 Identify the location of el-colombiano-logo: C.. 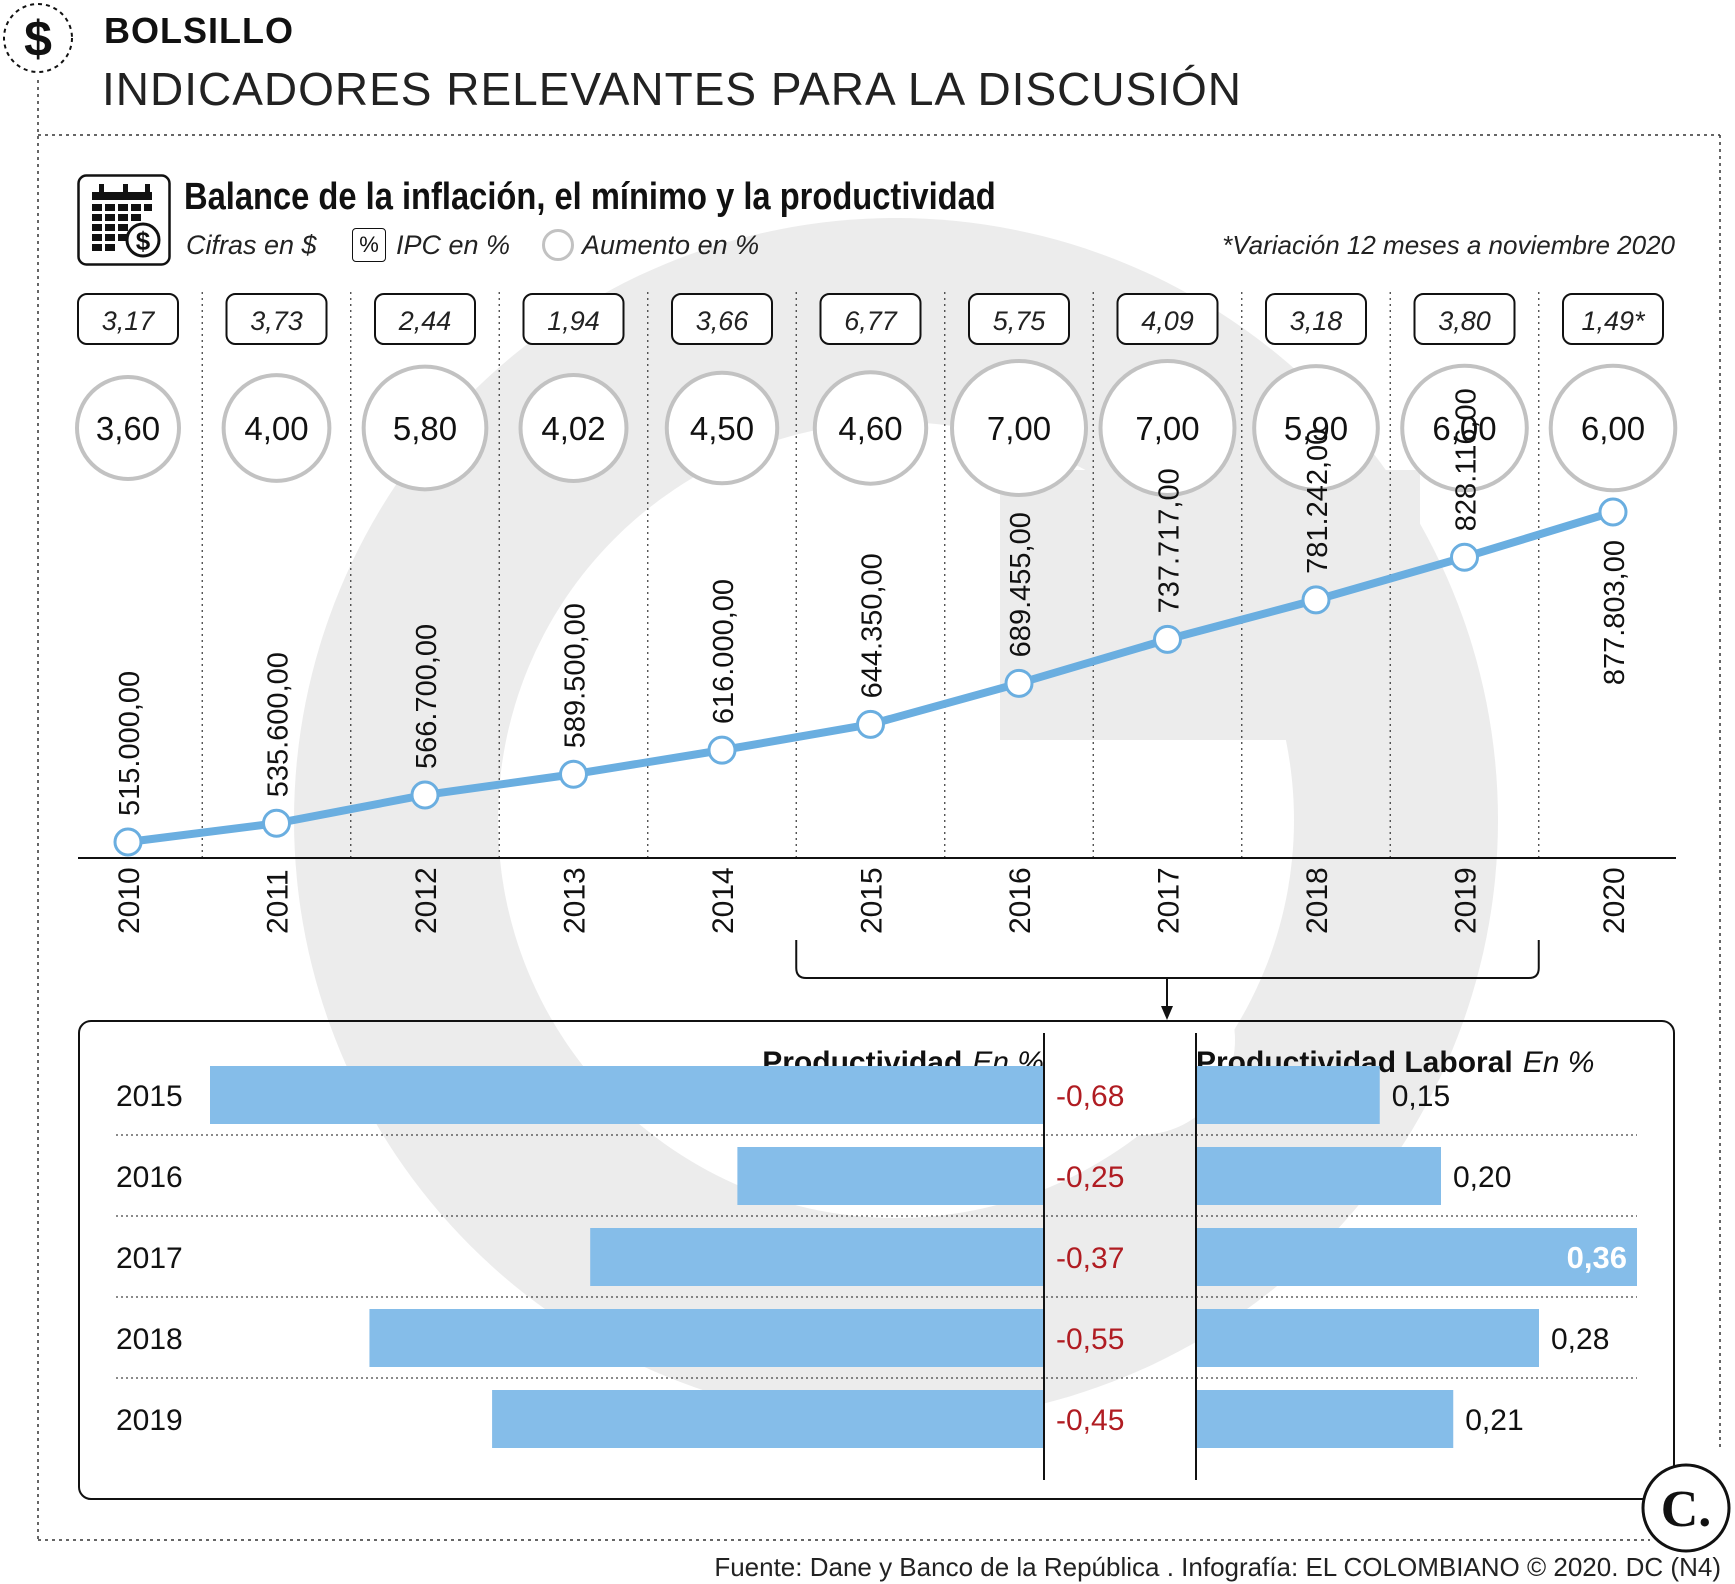
(1686, 1508).